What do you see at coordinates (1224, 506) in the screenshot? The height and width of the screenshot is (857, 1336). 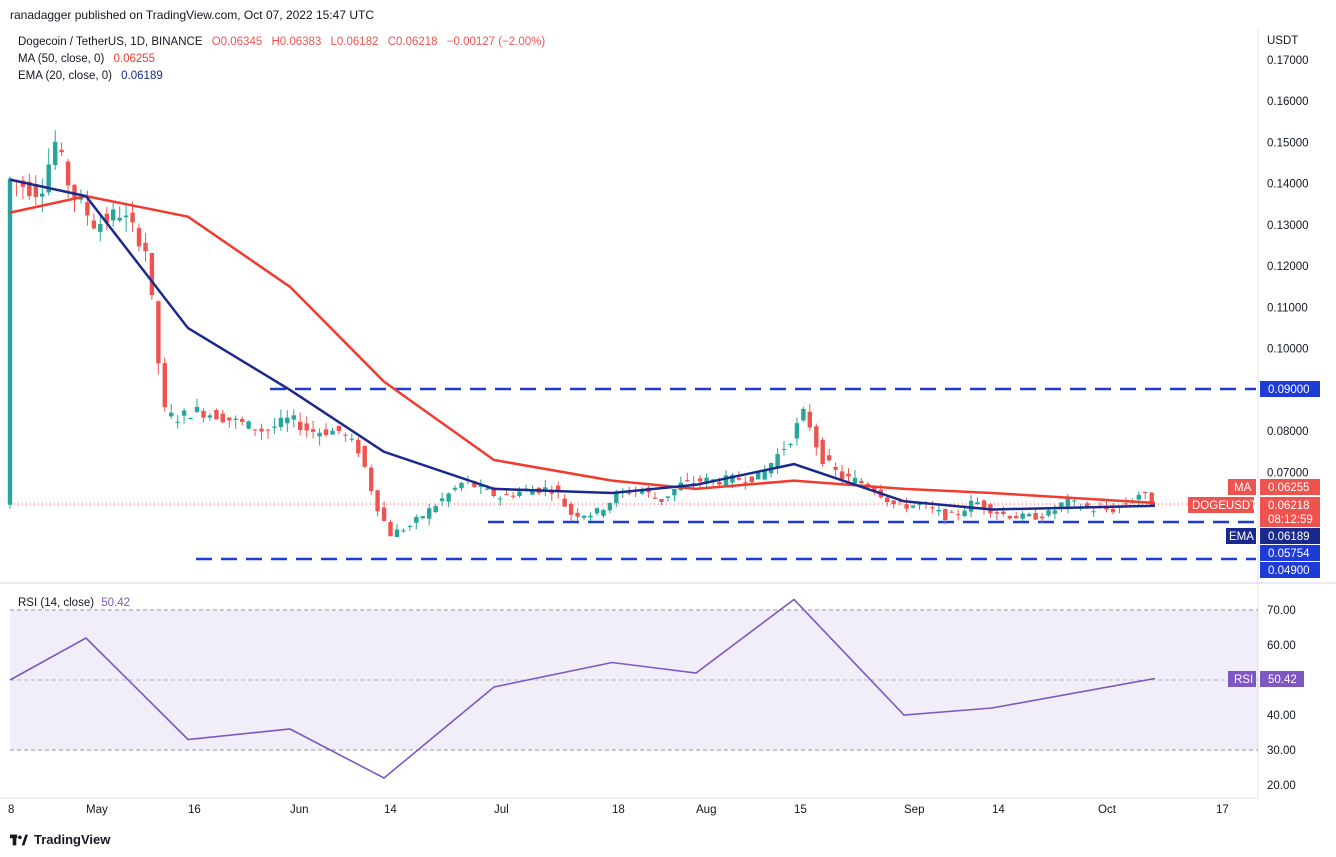 I see `price-tag-label: DOGEUSDT` at bounding box center [1224, 506].